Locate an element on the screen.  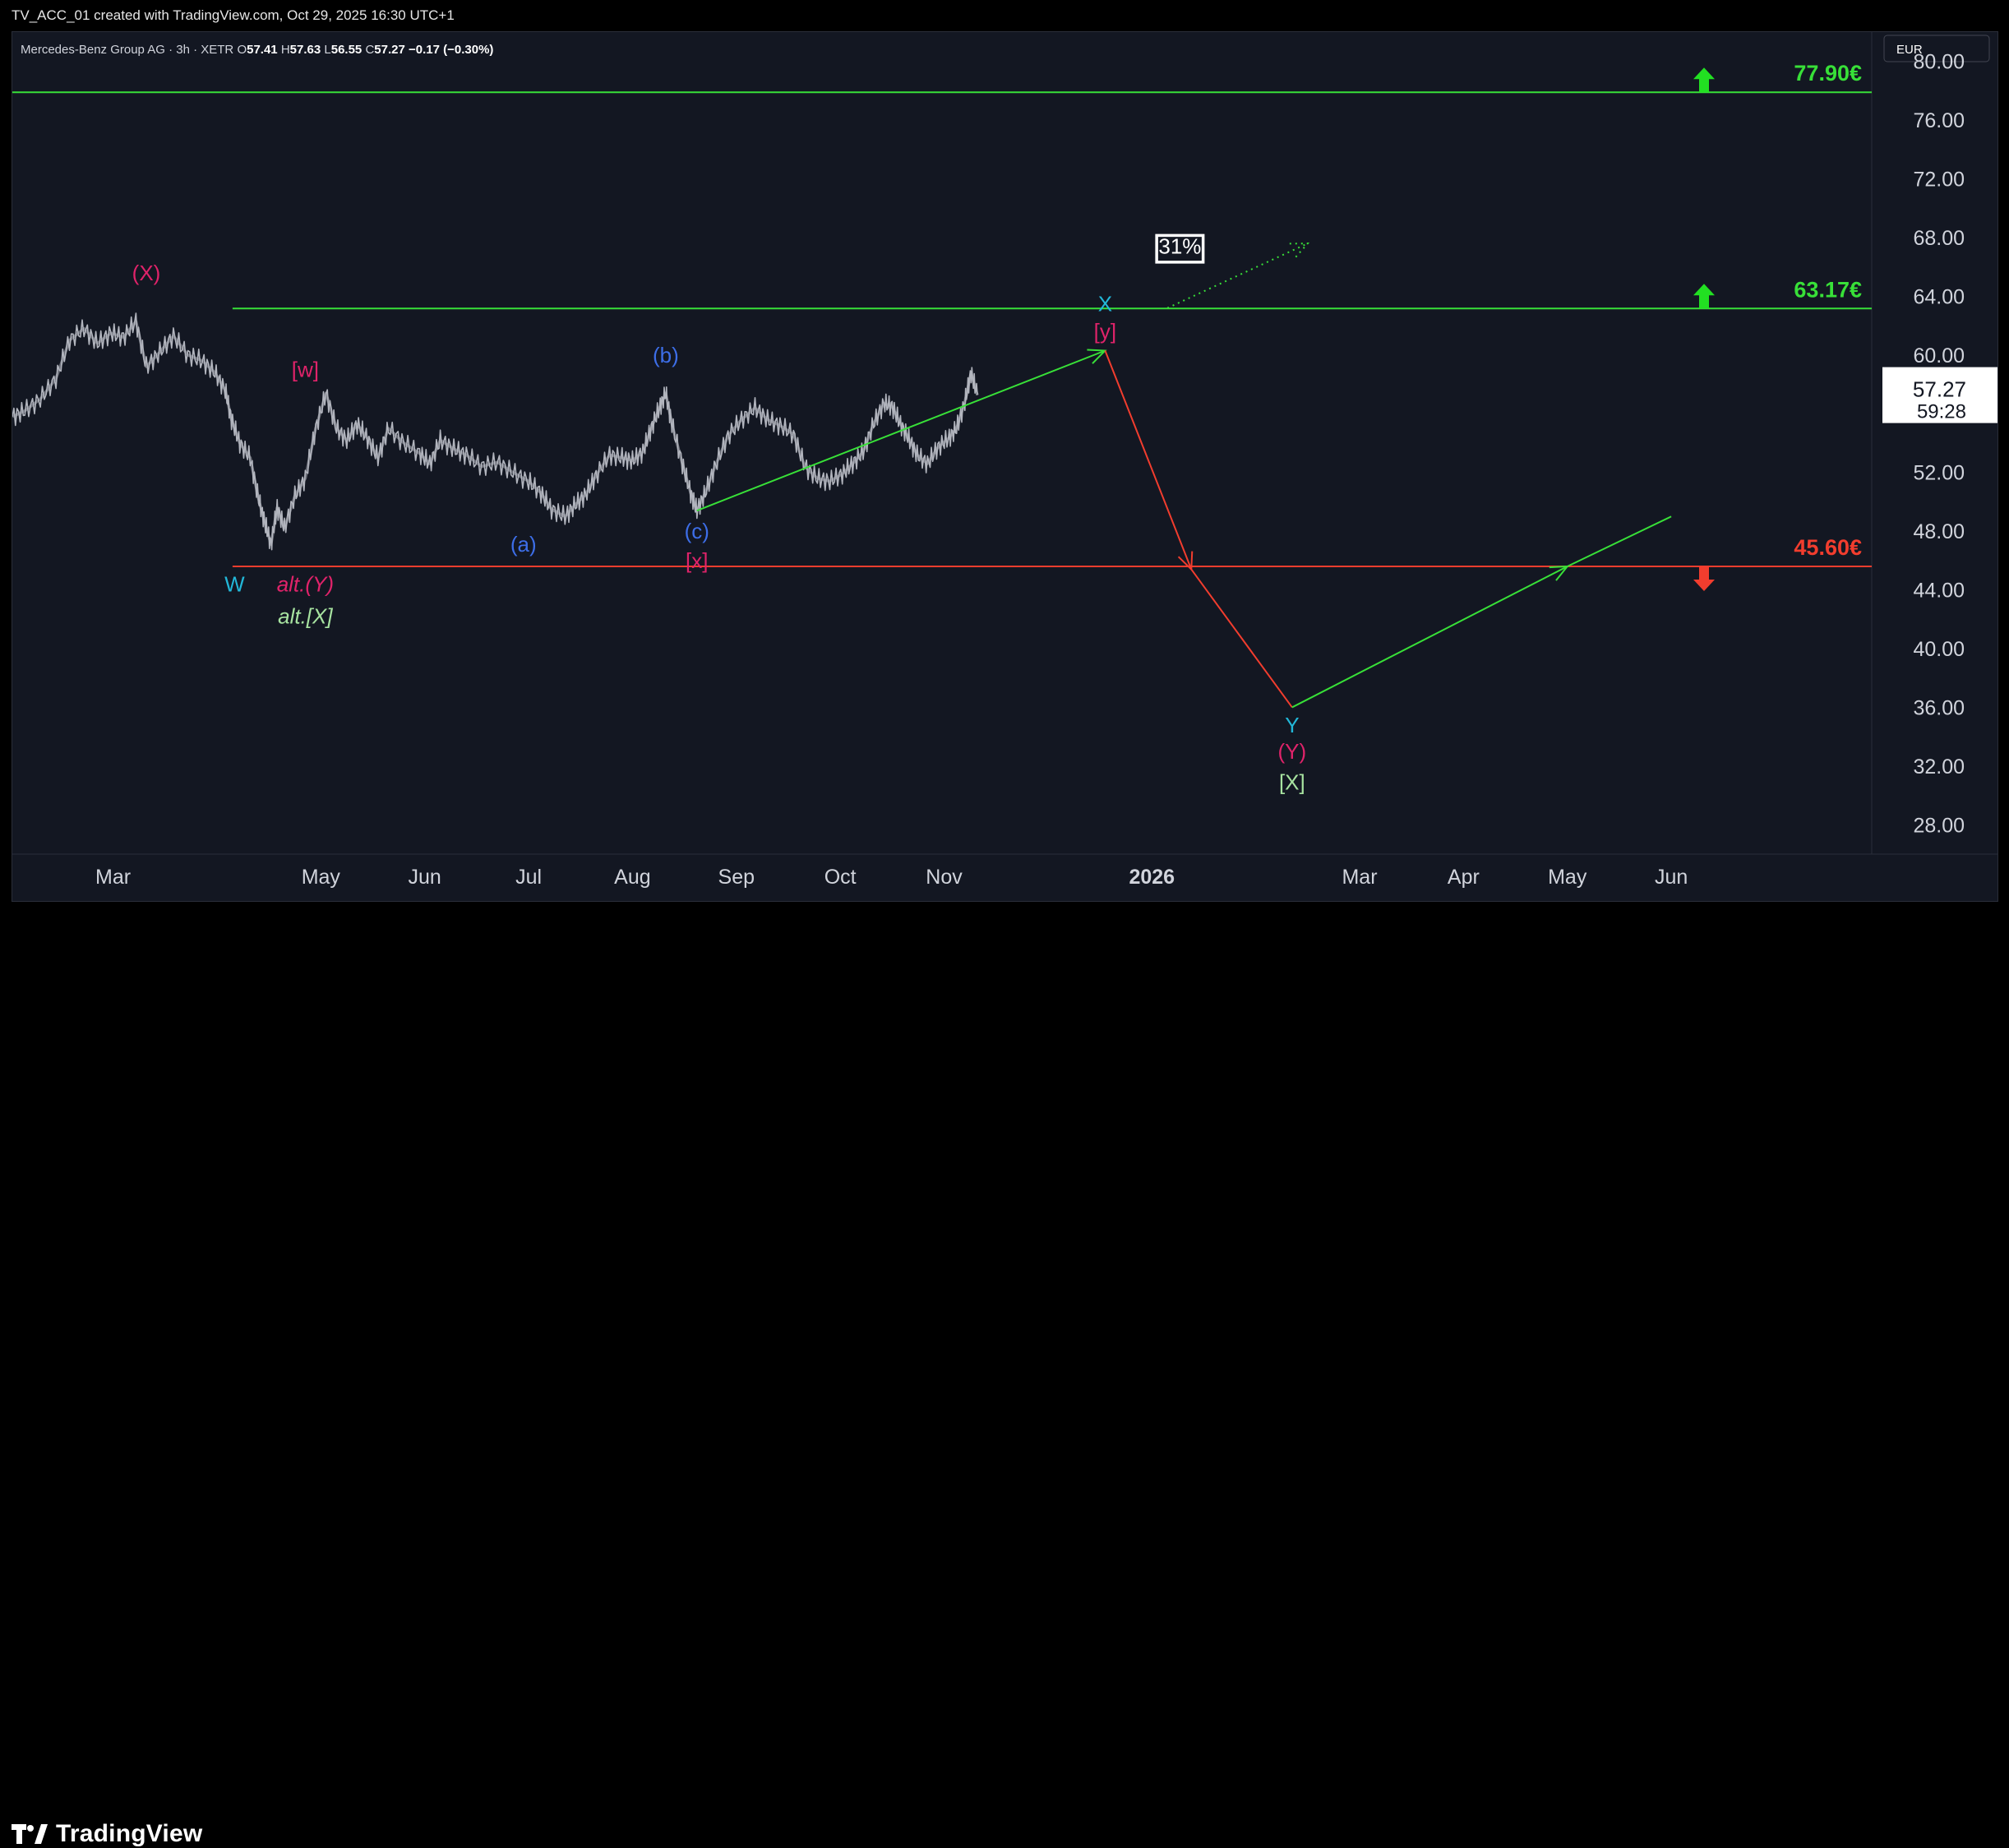
last-price-box is located at coordinates (1939, 395).